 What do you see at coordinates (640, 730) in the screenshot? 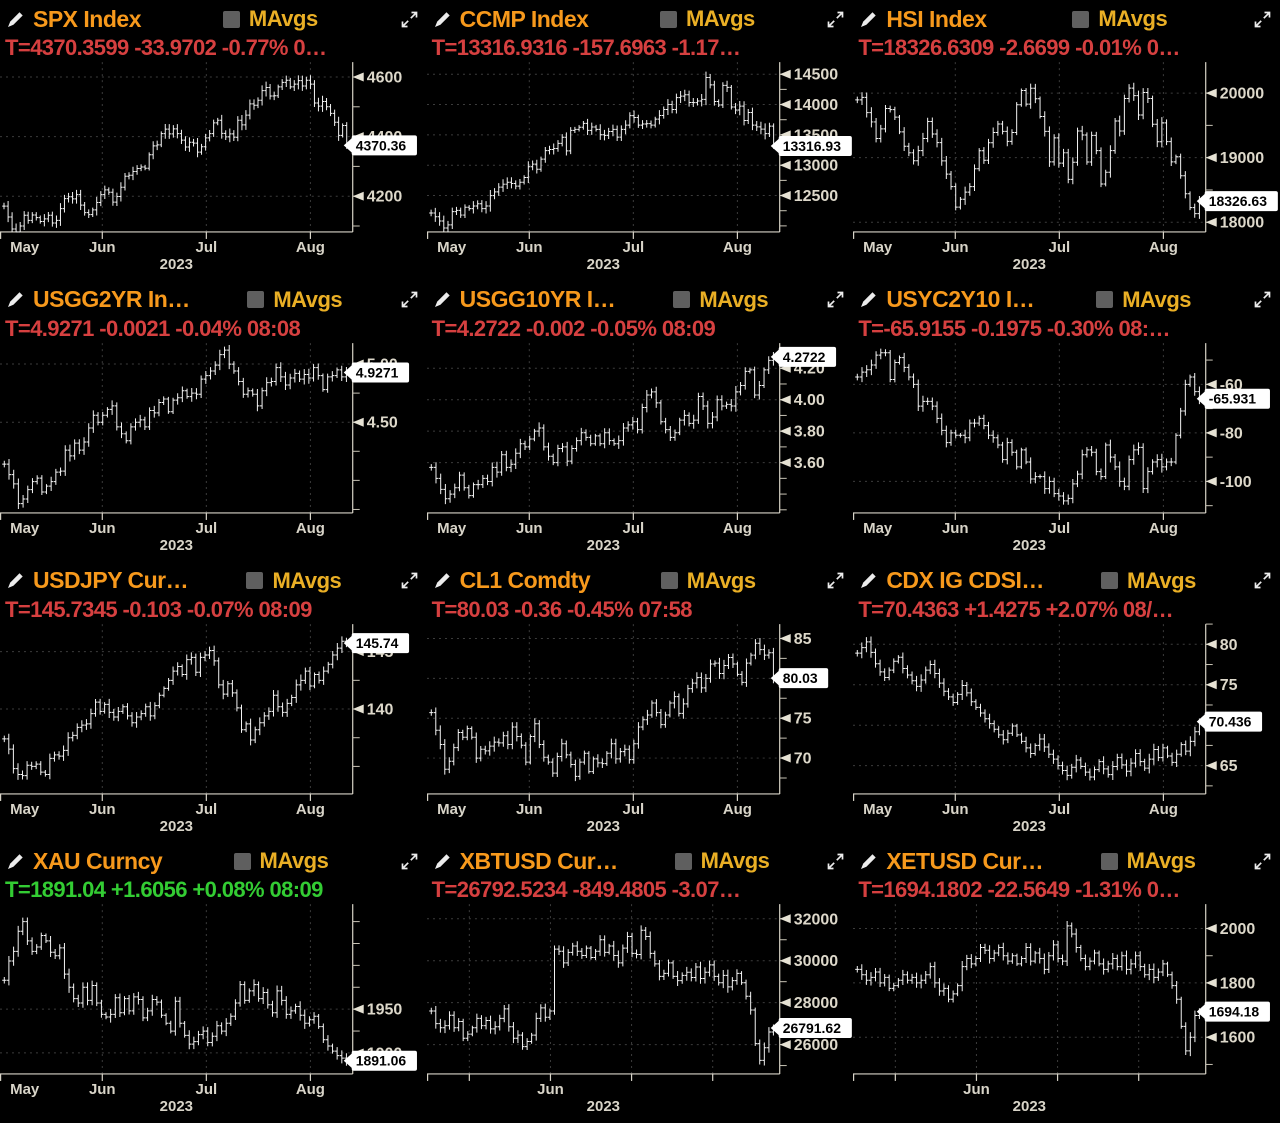
I see `price-chart: 85807570MayJunJulAug202380.03` at bounding box center [640, 730].